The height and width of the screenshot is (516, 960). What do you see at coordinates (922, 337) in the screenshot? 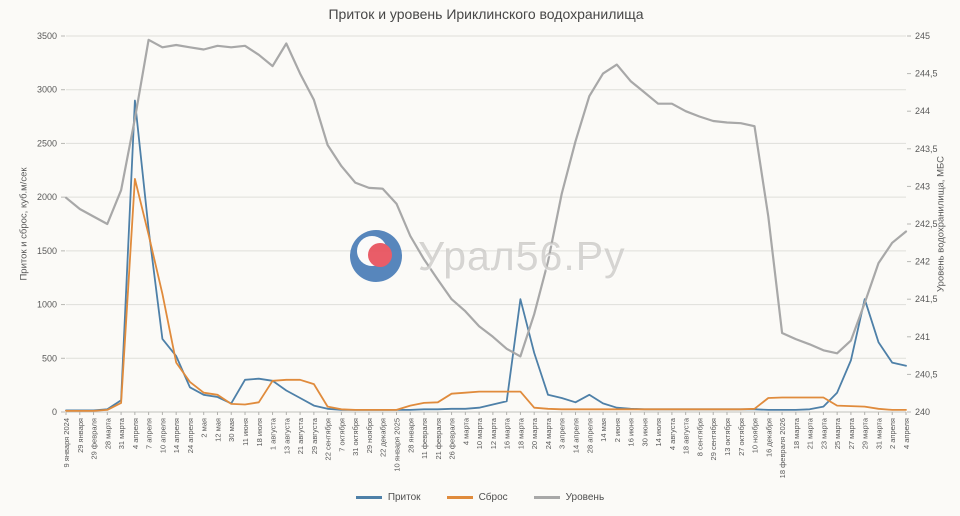
I see `right-axis-tick-label: 241` at bounding box center [922, 337].